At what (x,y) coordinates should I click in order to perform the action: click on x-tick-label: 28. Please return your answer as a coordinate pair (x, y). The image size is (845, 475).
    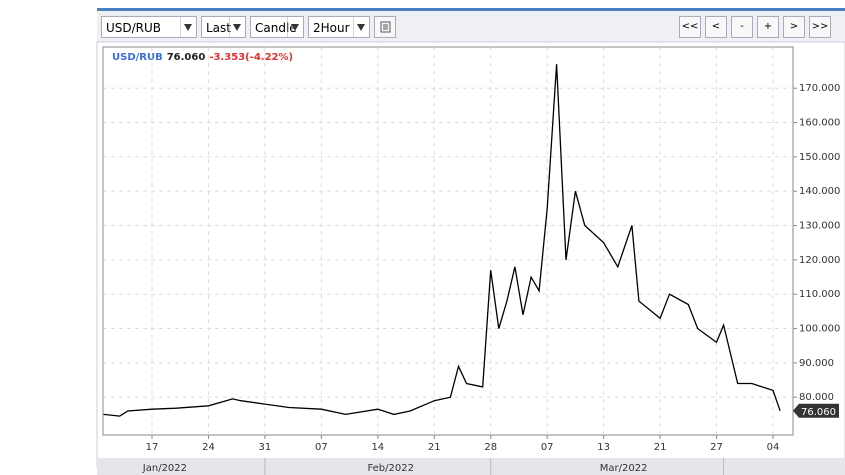
    Looking at the image, I should click on (490, 447).